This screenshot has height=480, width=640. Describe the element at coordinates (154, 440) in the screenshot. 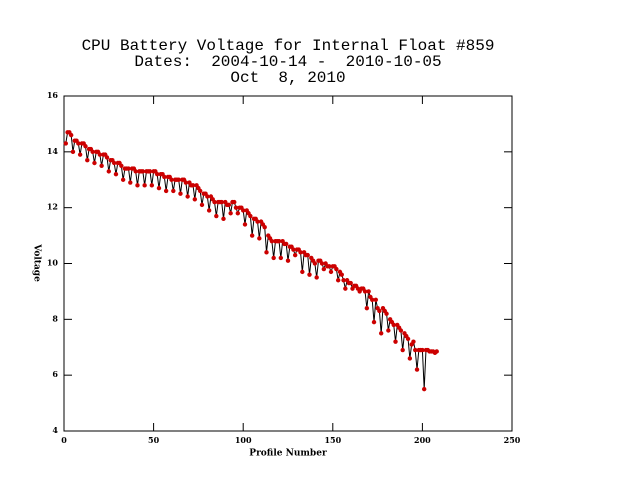

I see `x-tick-label: 50` at that location.